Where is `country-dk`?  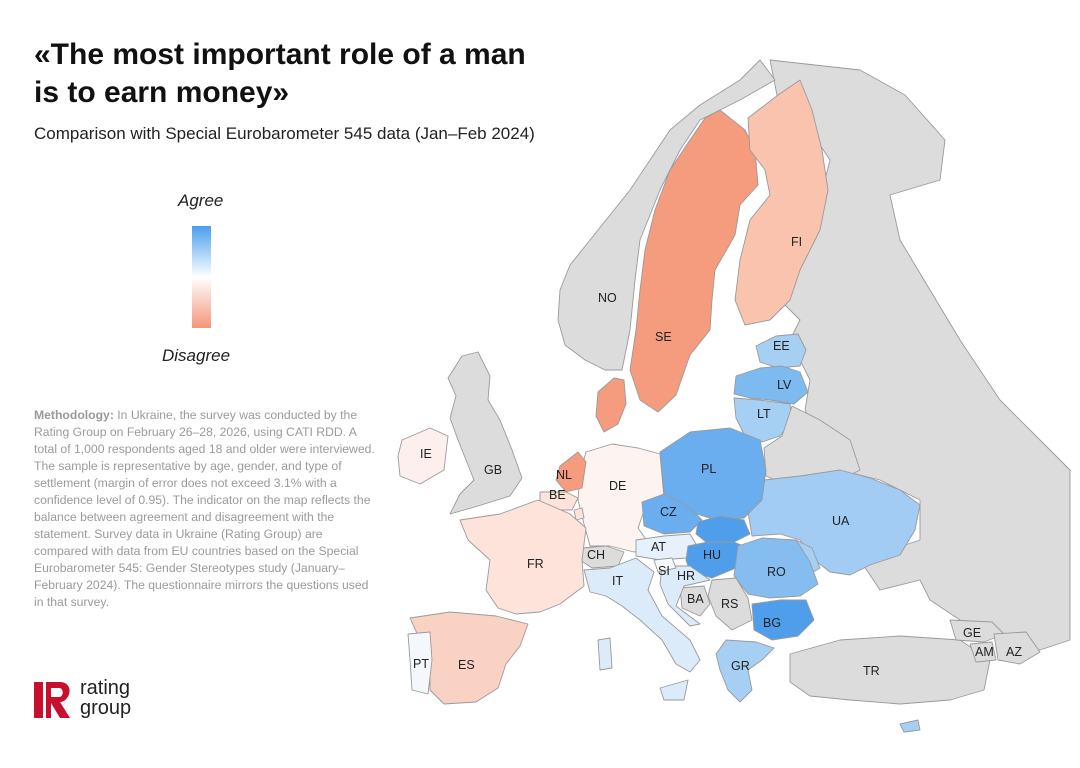
country-dk is located at coordinates (611, 405).